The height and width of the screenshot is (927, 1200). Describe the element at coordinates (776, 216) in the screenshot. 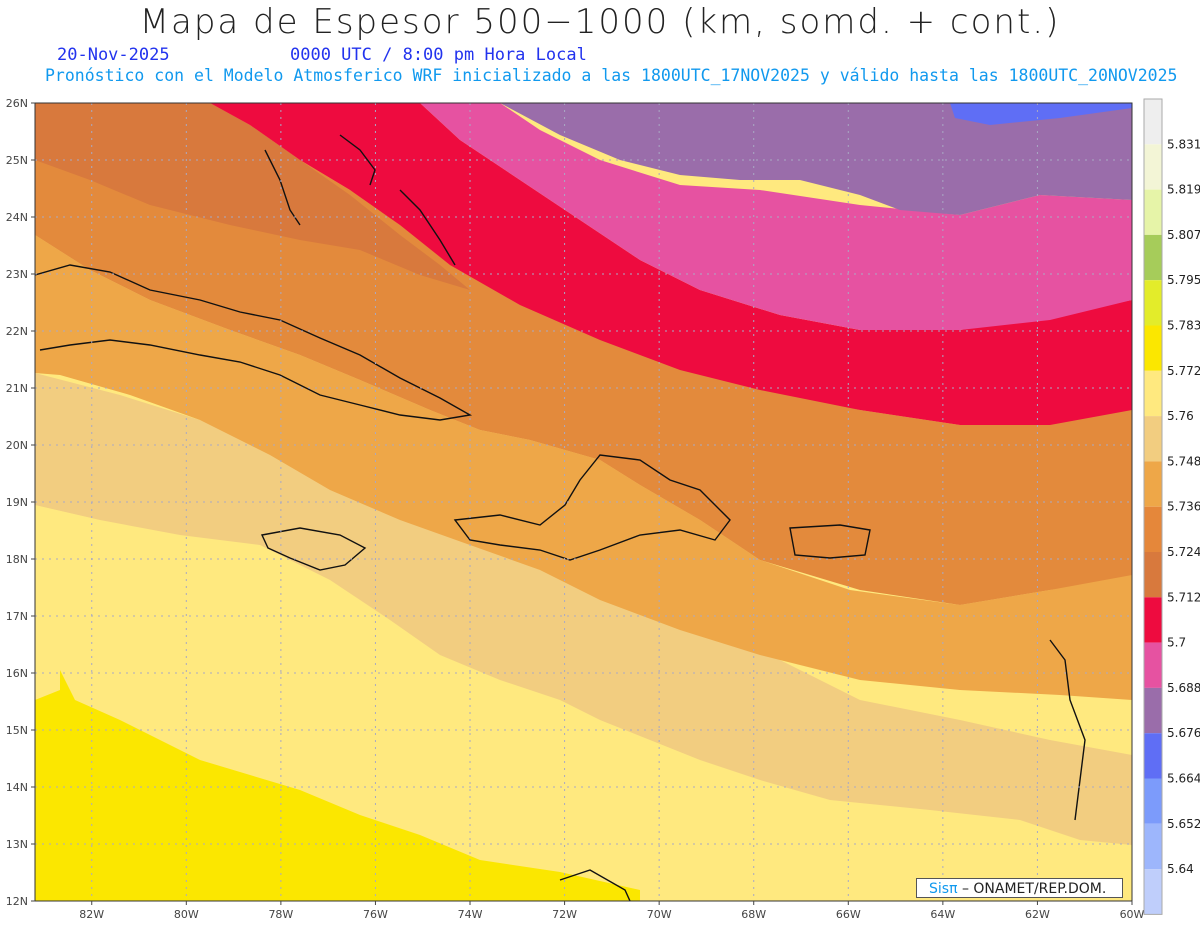

I see `band-5.688` at that location.